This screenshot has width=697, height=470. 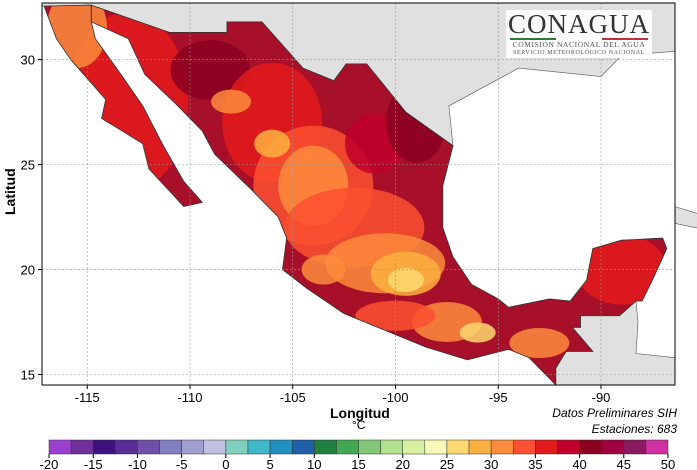 I want to click on colorbar-tick-label: 35, so click(x=535, y=463).